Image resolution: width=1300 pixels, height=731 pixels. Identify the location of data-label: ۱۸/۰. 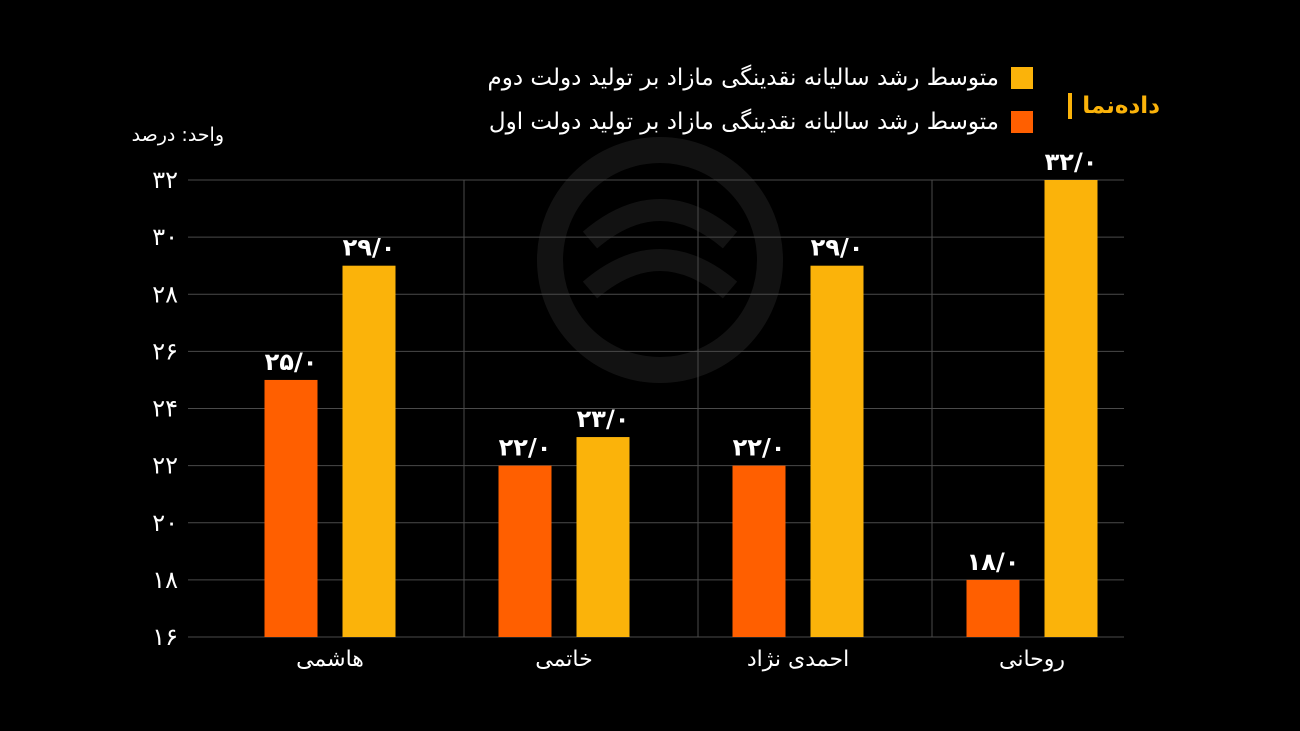
(993, 562).